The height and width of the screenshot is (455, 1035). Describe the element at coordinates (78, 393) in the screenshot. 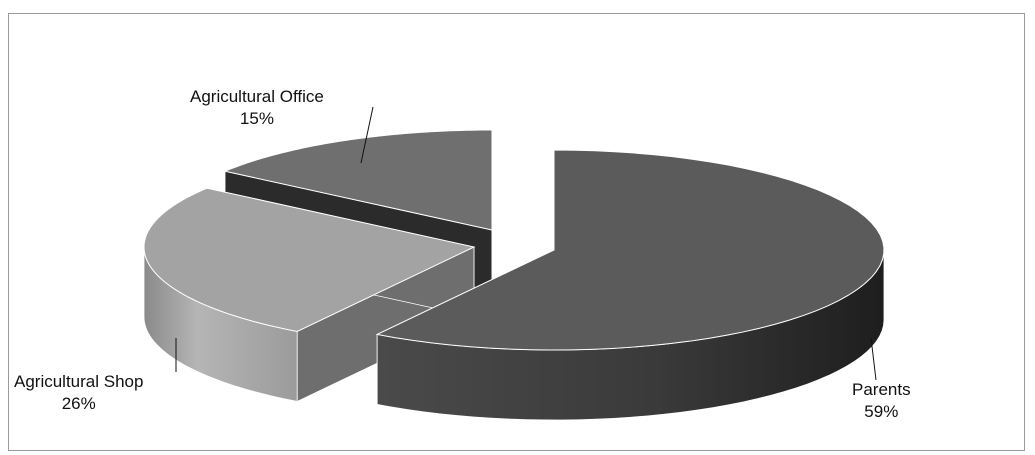

I see `slice-label-agricultural-shop: Agricultural Shop 26%` at that location.